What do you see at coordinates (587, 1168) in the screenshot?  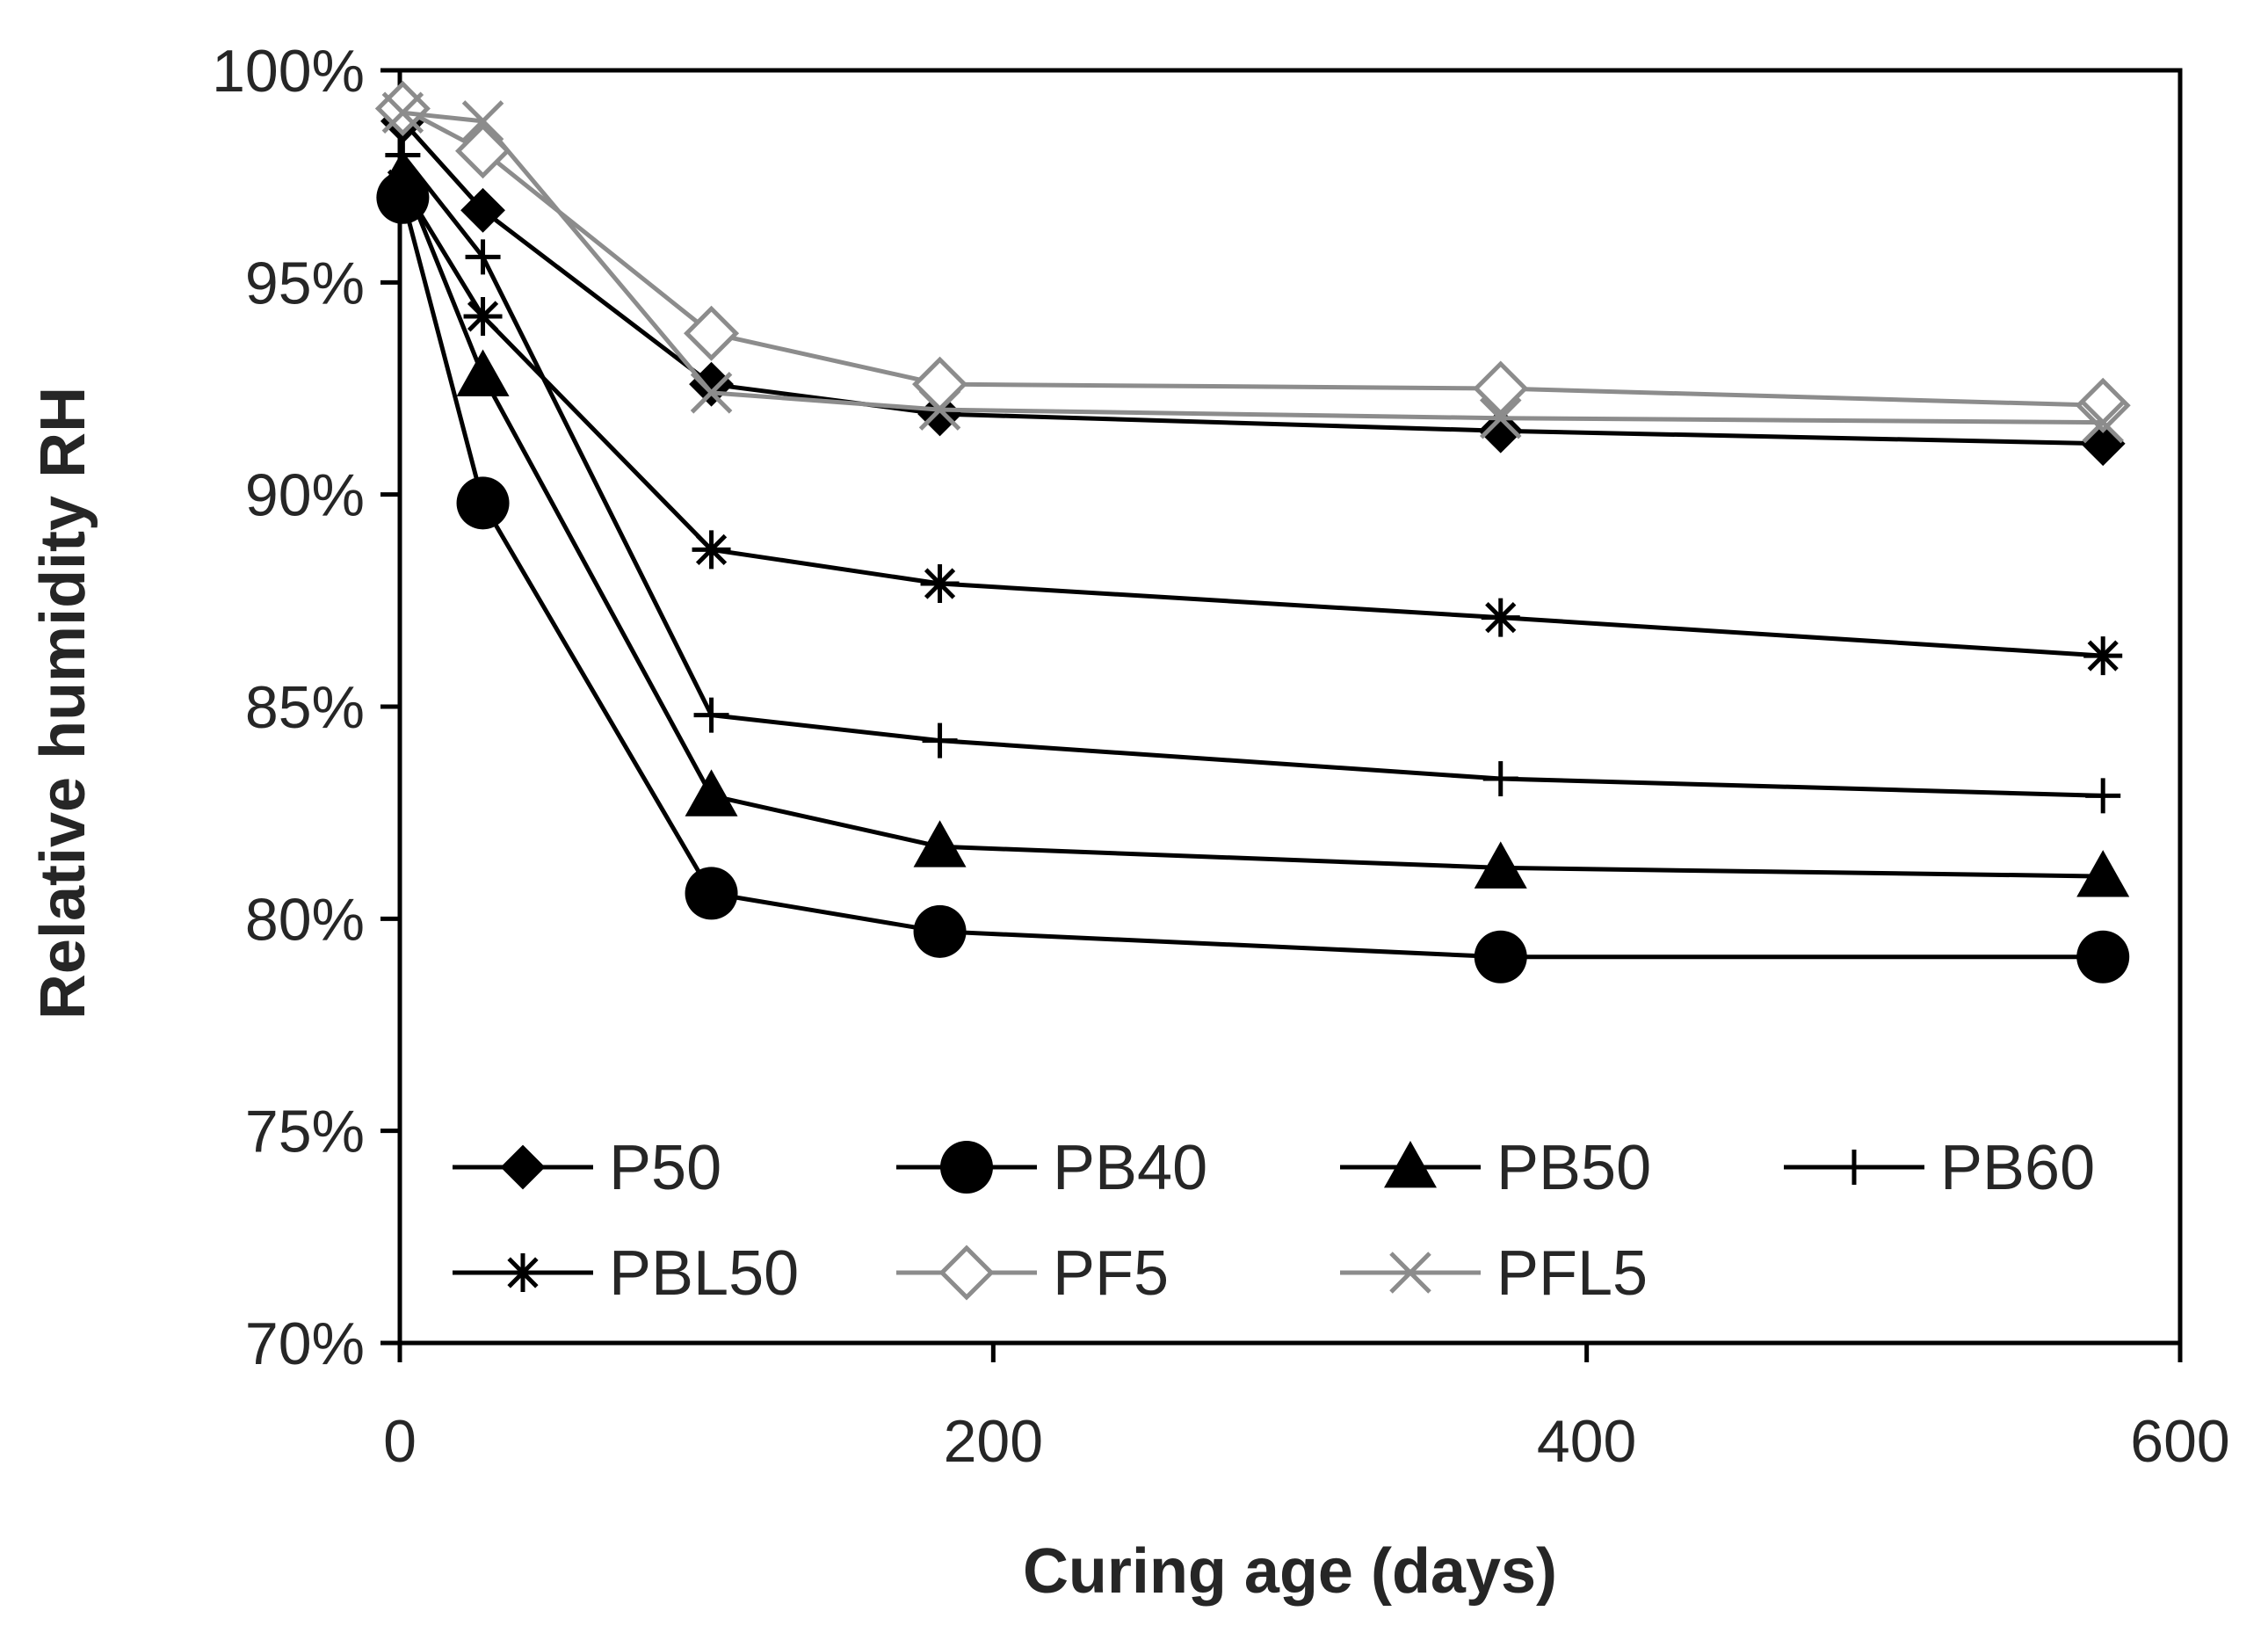 I see `legend-item-p50: P50` at bounding box center [587, 1168].